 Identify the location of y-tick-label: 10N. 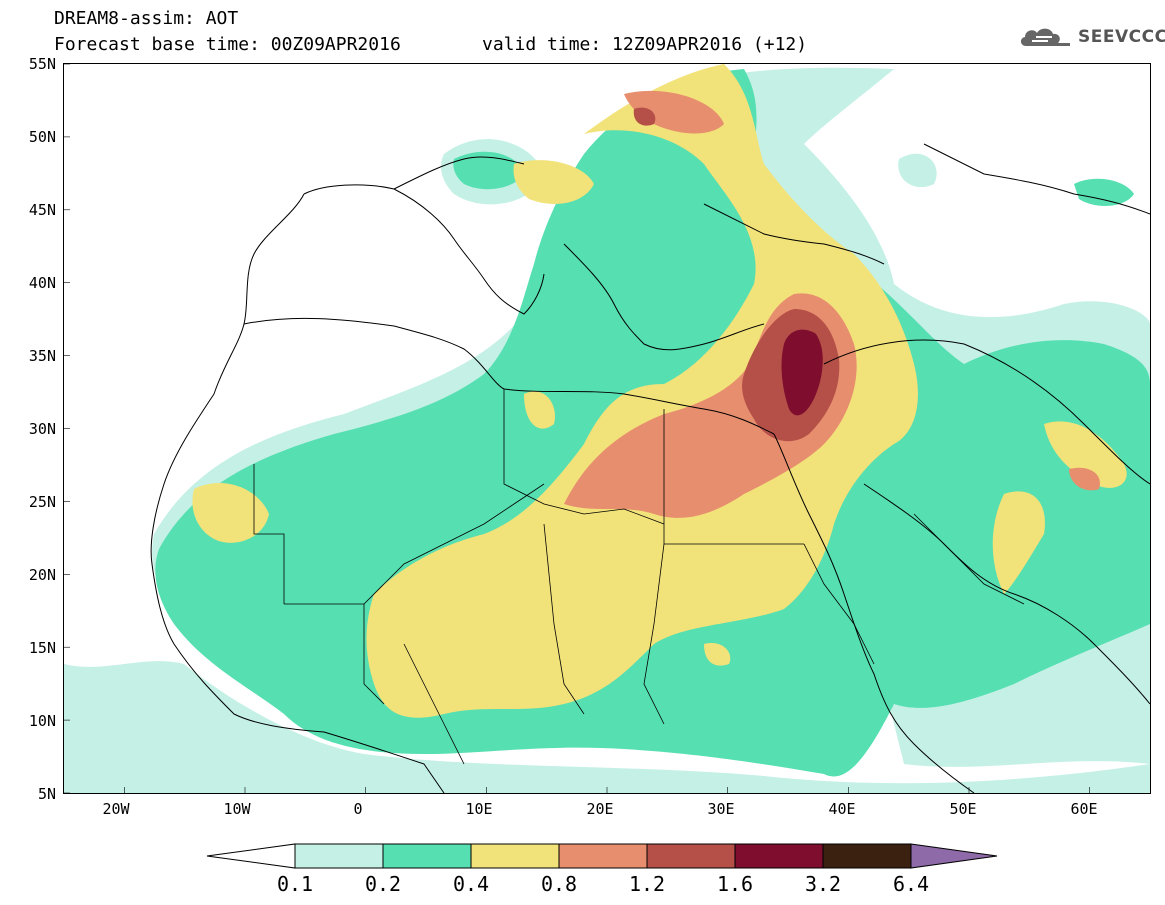
(42, 721).